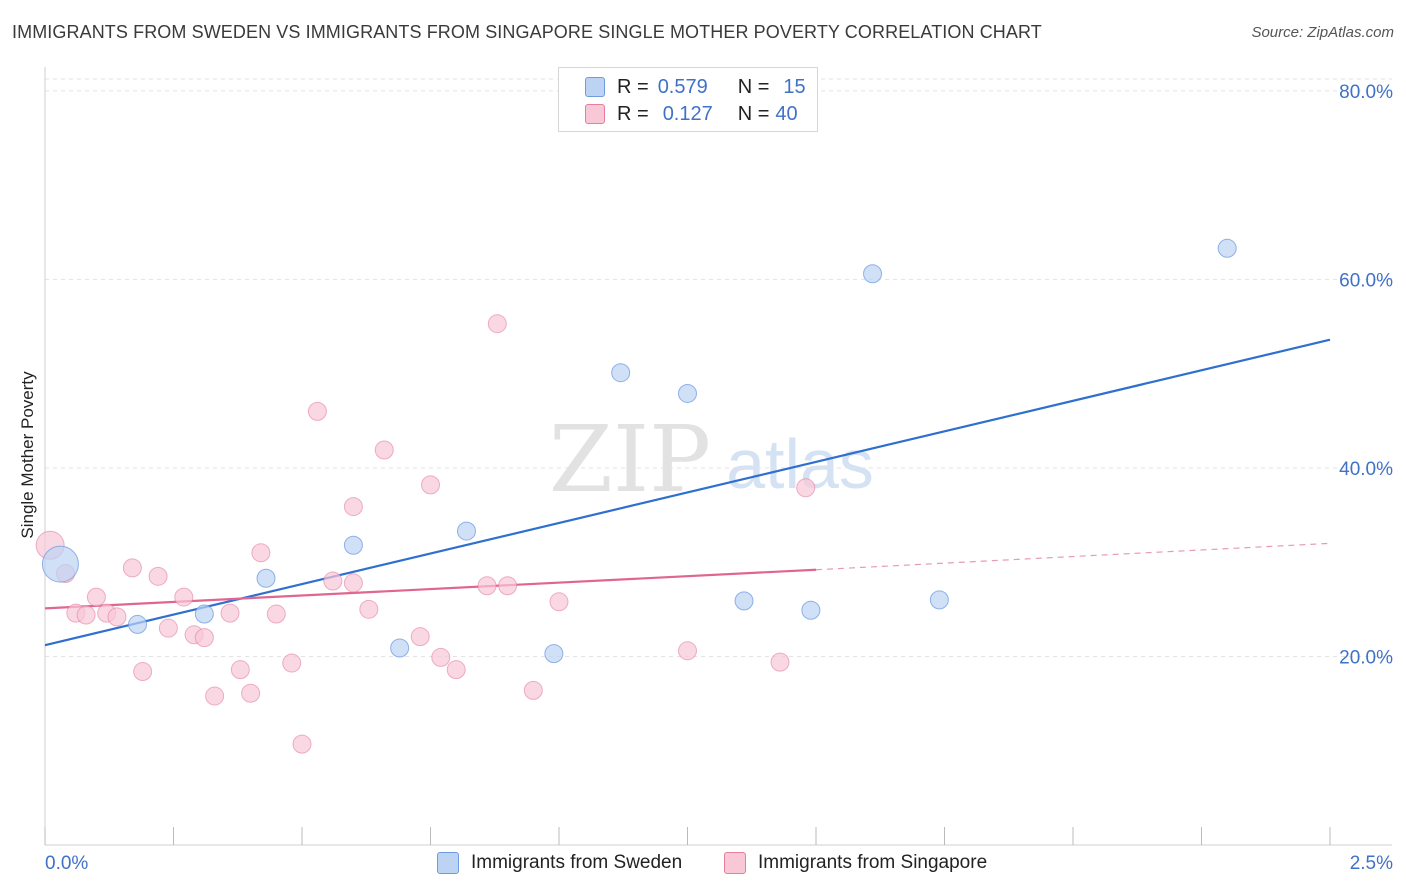 The image size is (1406, 892). I want to click on x-tick-labels: 0.0% 2.5%, so click(719, 863).